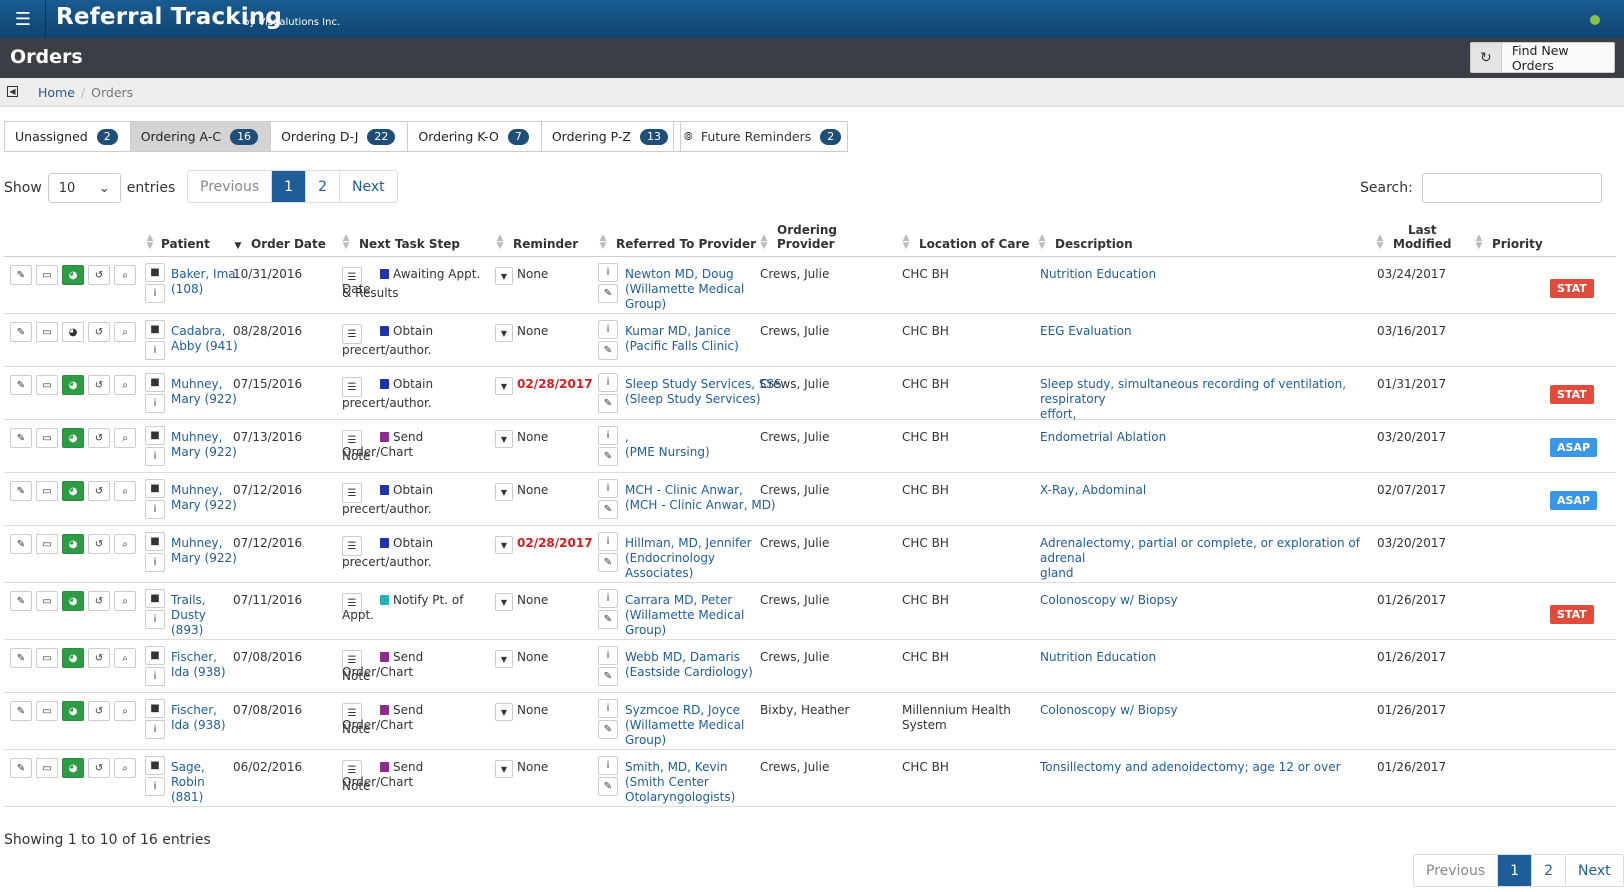 The width and height of the screenshot is (1624, 892). I want to click on tab-unassigned: Unassigned 2, so click(67, 136).